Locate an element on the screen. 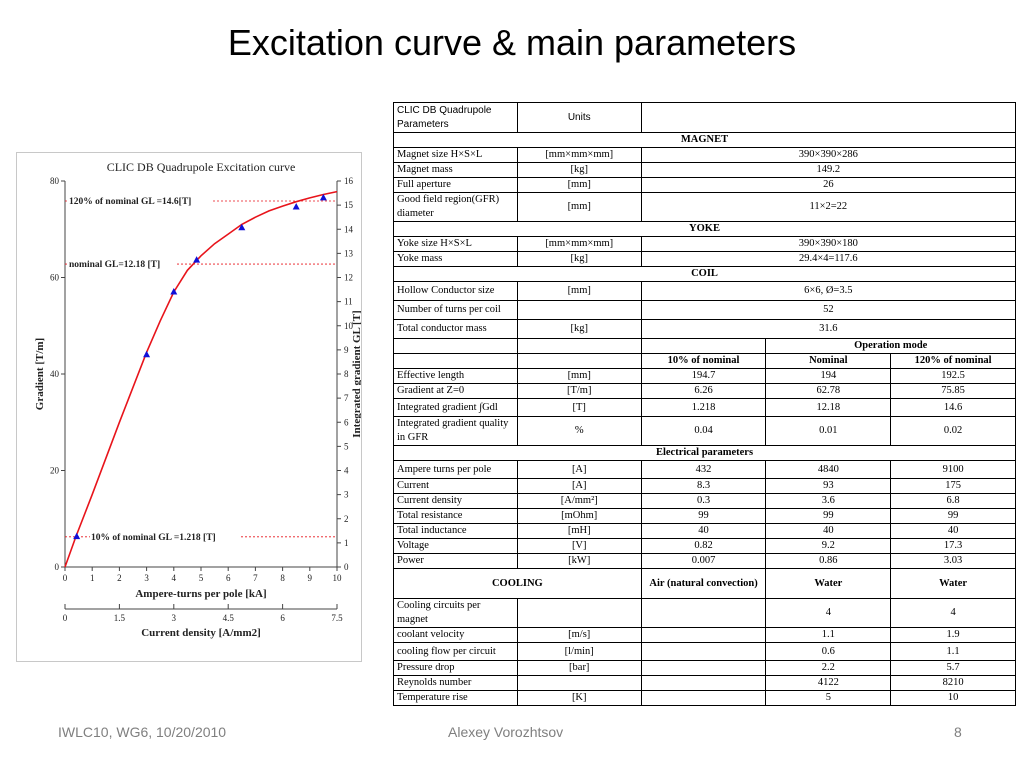 The image size is (1024, 768). y-tick-label: 20 is located at coordinates (55, 471).